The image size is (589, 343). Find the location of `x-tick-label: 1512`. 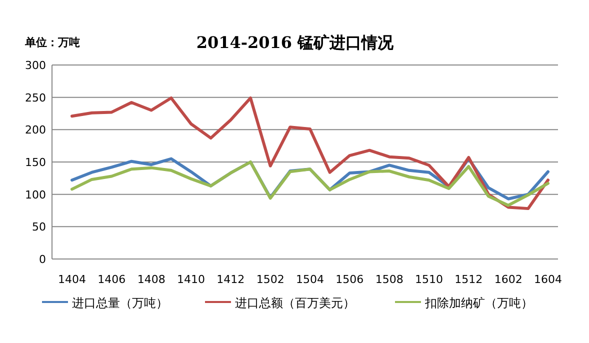

x-tick-label: 1512 is located at coordinates (468, 279).